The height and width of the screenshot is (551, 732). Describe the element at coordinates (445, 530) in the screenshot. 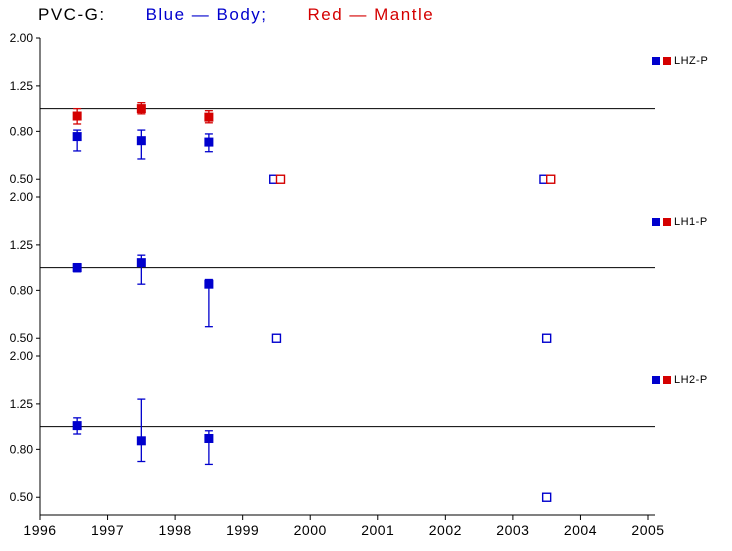

I see `x-tick-label: 2002` at that location.